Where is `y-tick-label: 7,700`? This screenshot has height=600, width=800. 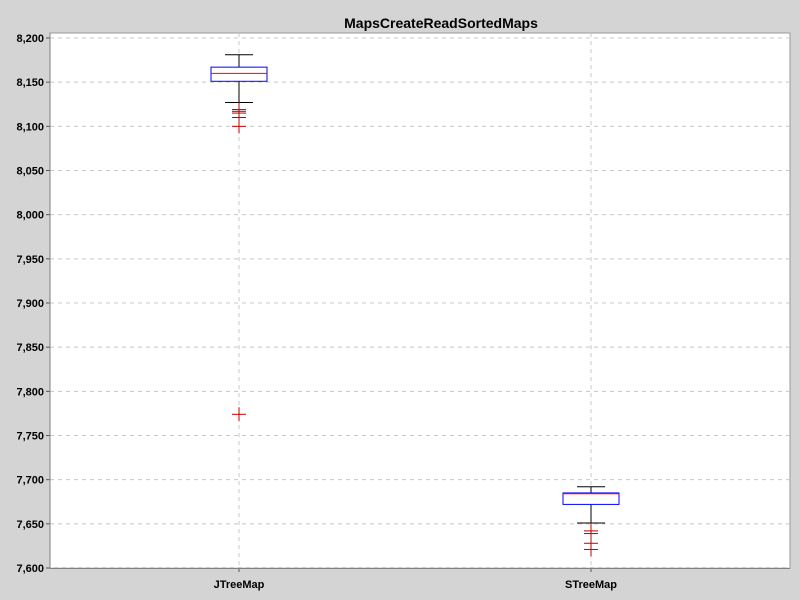
y-tick-label: 7,700 is located at coordinates (30, 481).